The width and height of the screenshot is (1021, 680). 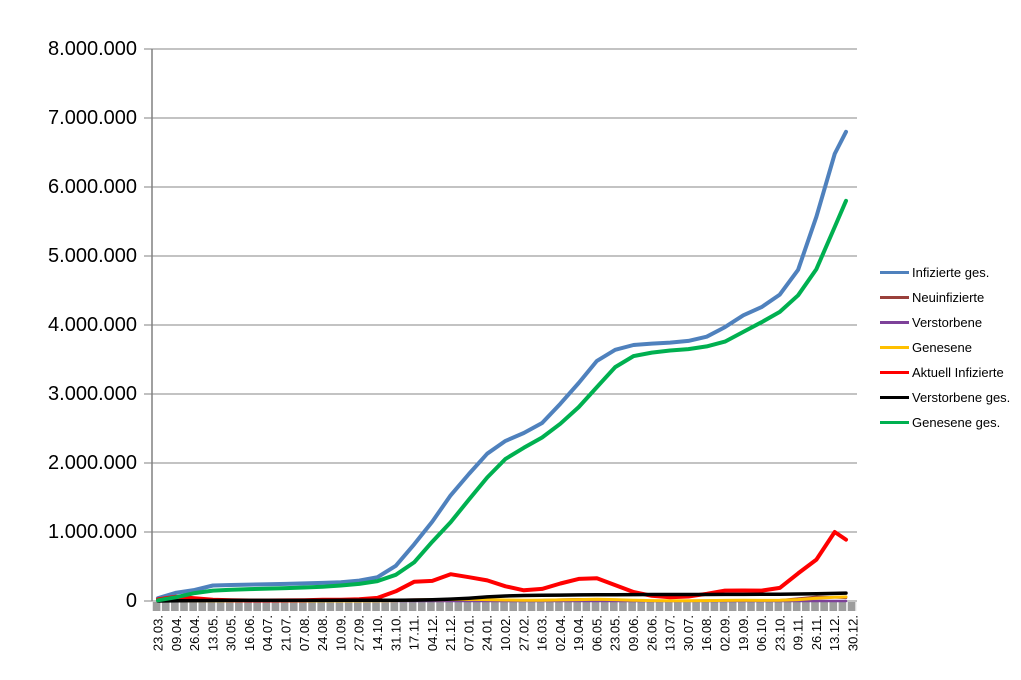 What do you see at coordinates (487, 633) in the screenshot?
I see `x-axis-label: 24.01.` at bounding box center [487, 633].